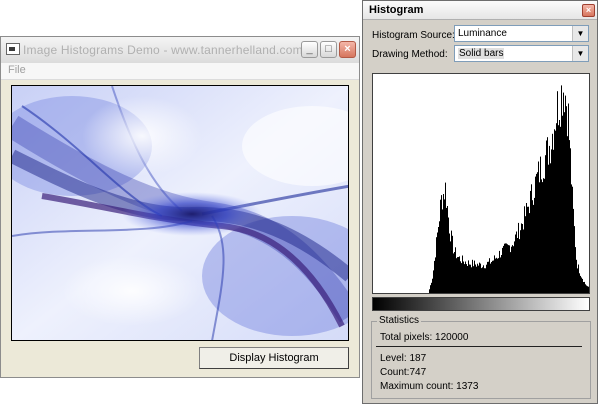 The width and height of the screenshot is (600, 406). What do you see at coordinates (13, 49) in the screenshot?
I see `app-icon` at bounding box center [13, 49].